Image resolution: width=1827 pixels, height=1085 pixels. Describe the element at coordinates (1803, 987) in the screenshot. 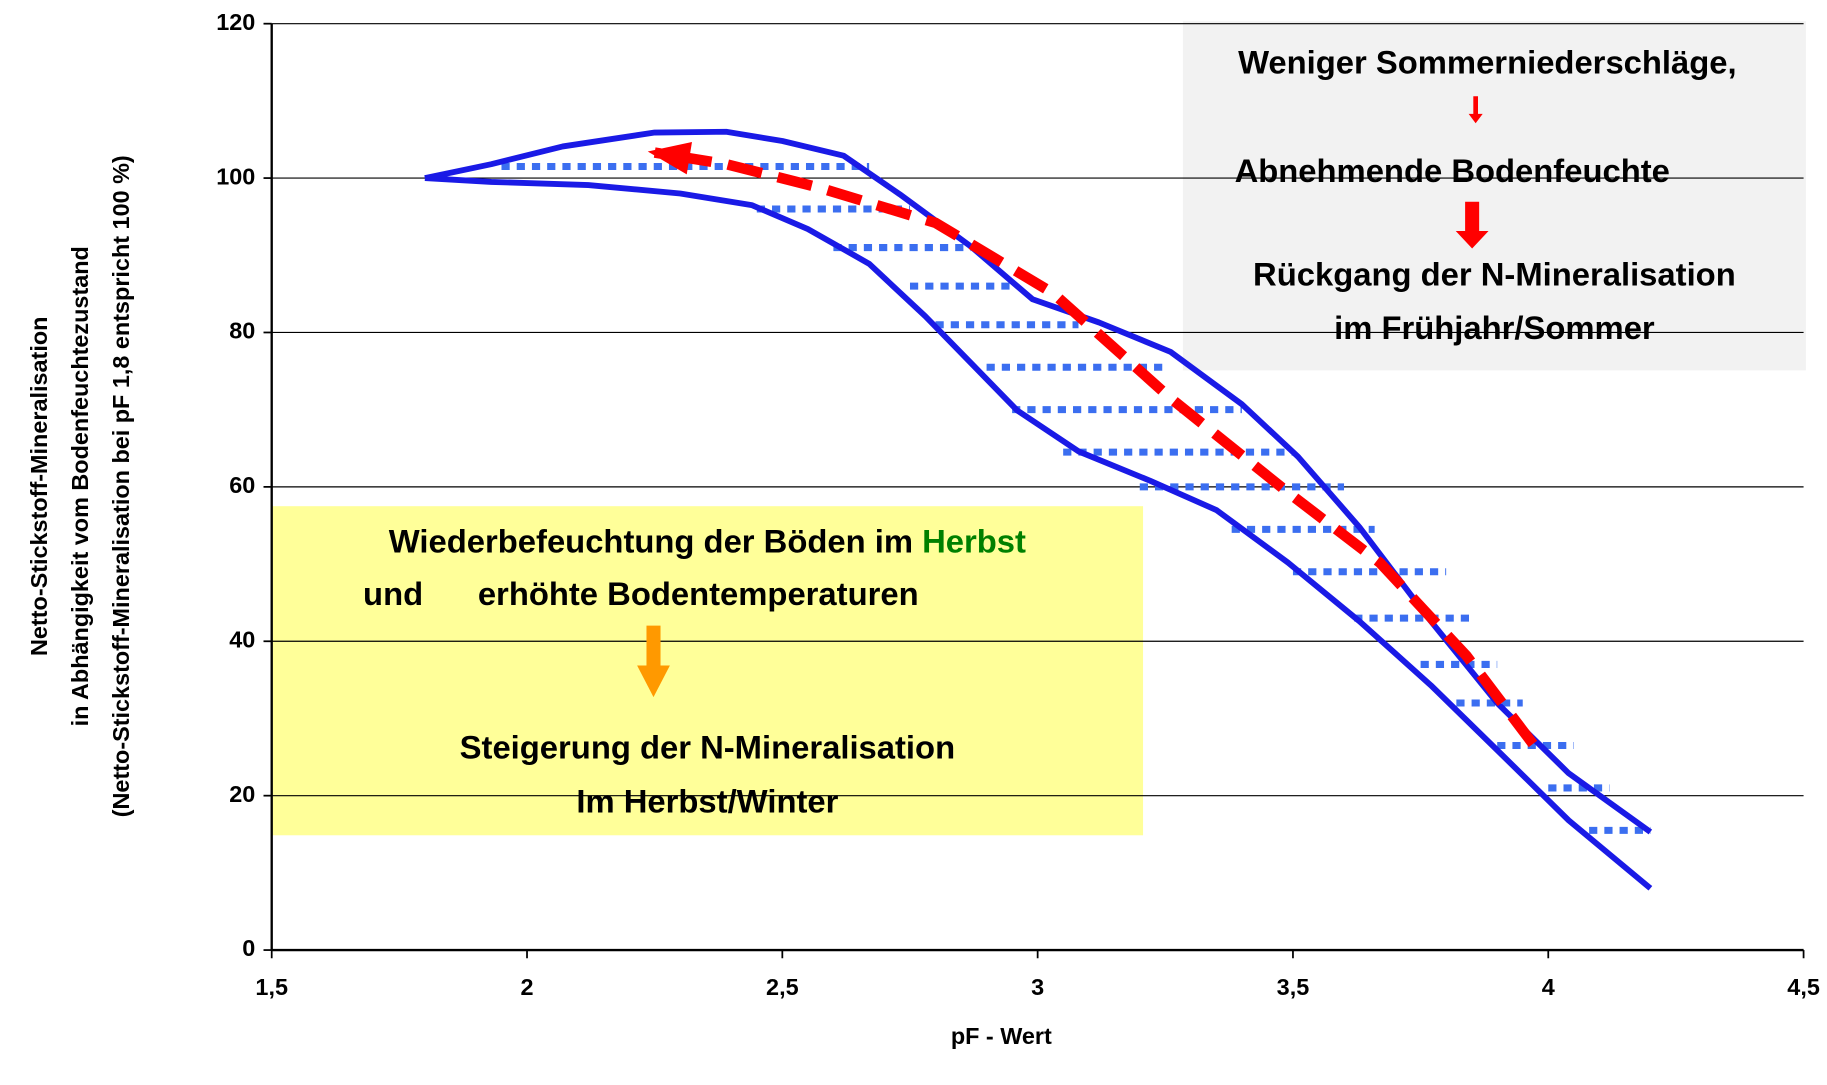

I see `x-tick-label: 4,5` at that location.